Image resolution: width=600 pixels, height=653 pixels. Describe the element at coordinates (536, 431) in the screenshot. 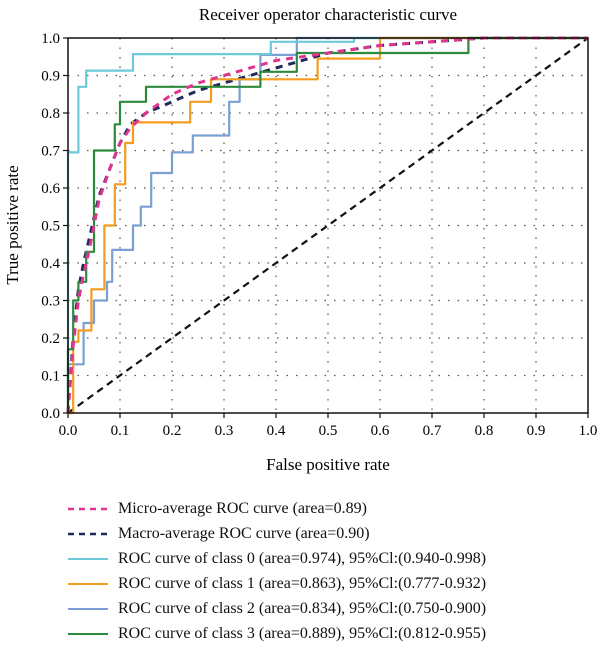

I see `x-tick-label: 0.9` at that location.